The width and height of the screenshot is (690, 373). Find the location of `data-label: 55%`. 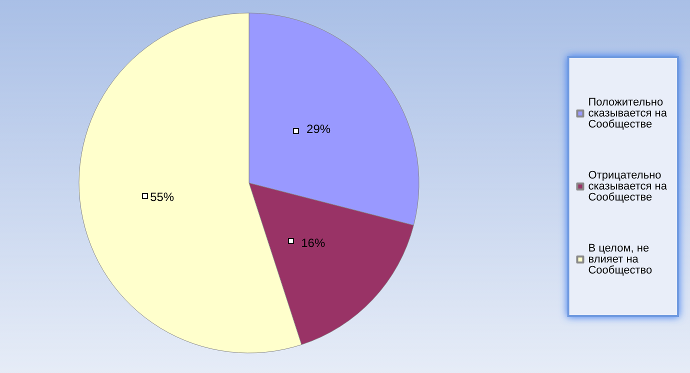

data-label: 55% is located at coordinates (162, 197).